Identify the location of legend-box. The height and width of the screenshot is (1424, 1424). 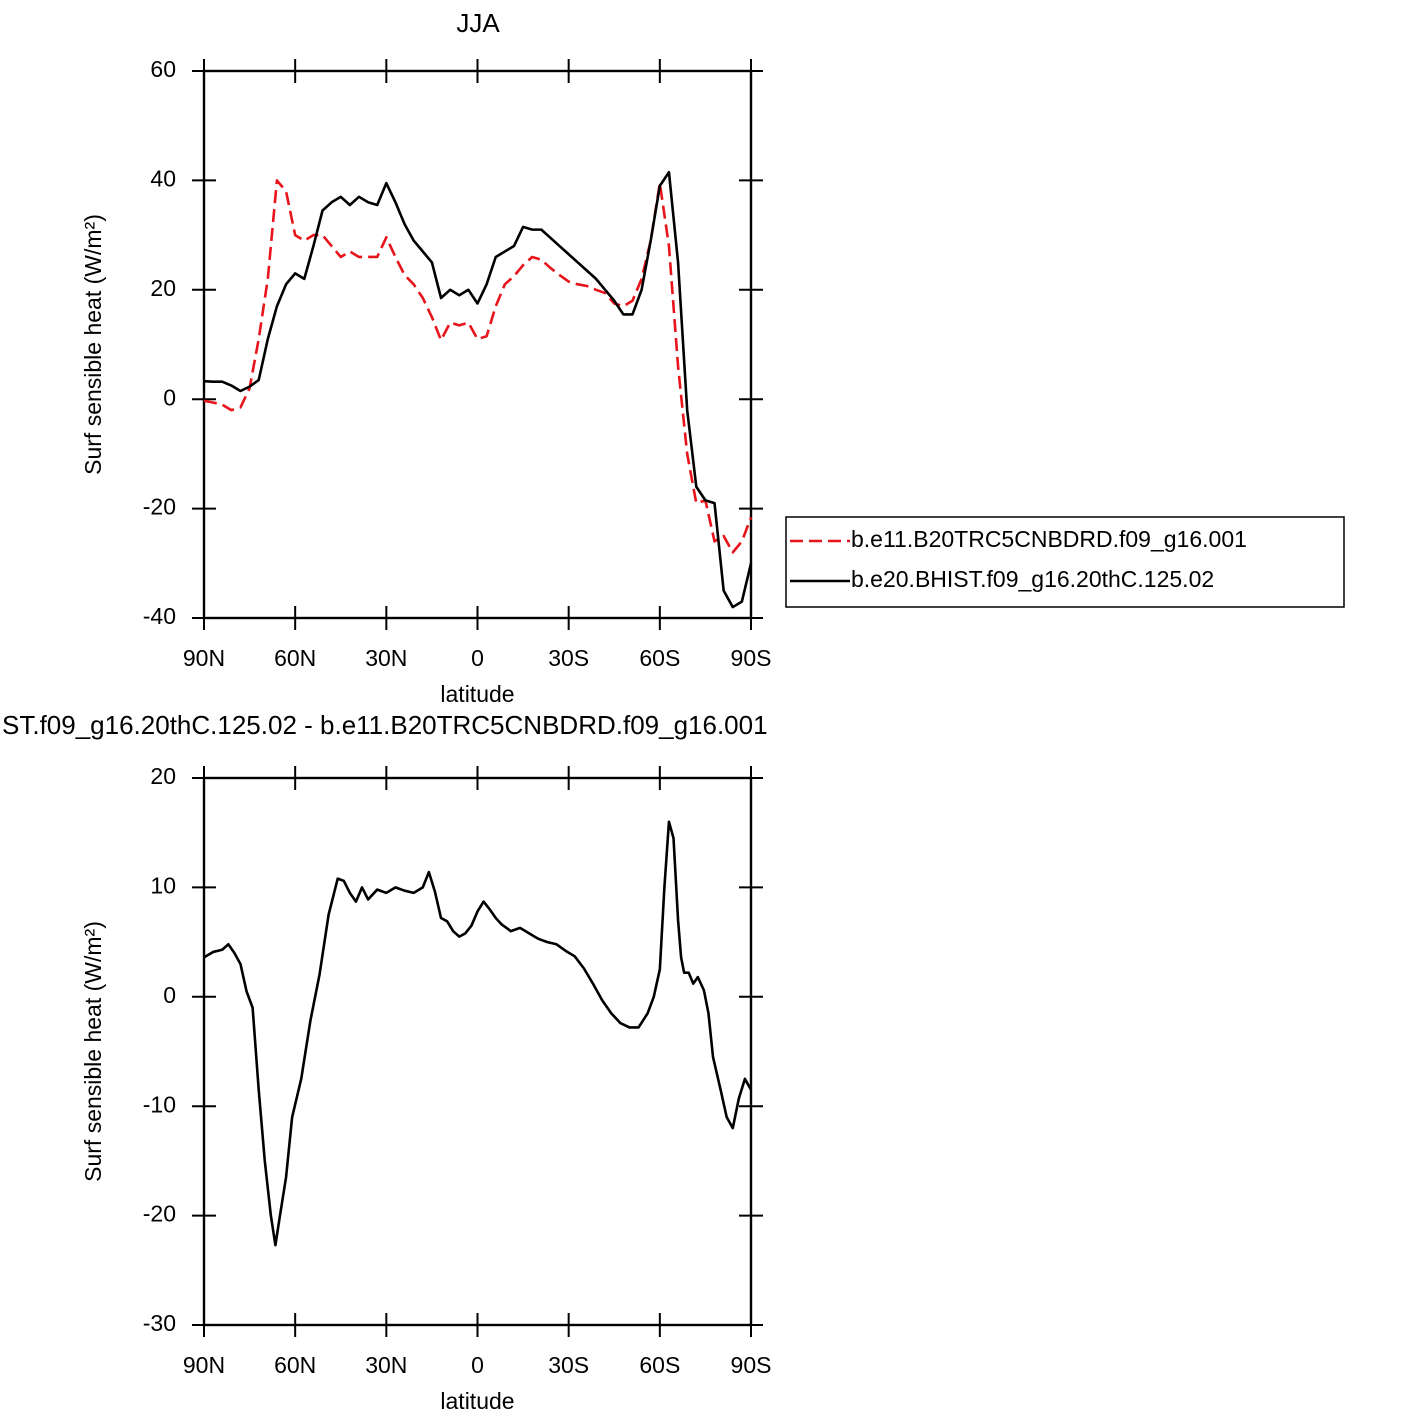
(1065, 562).